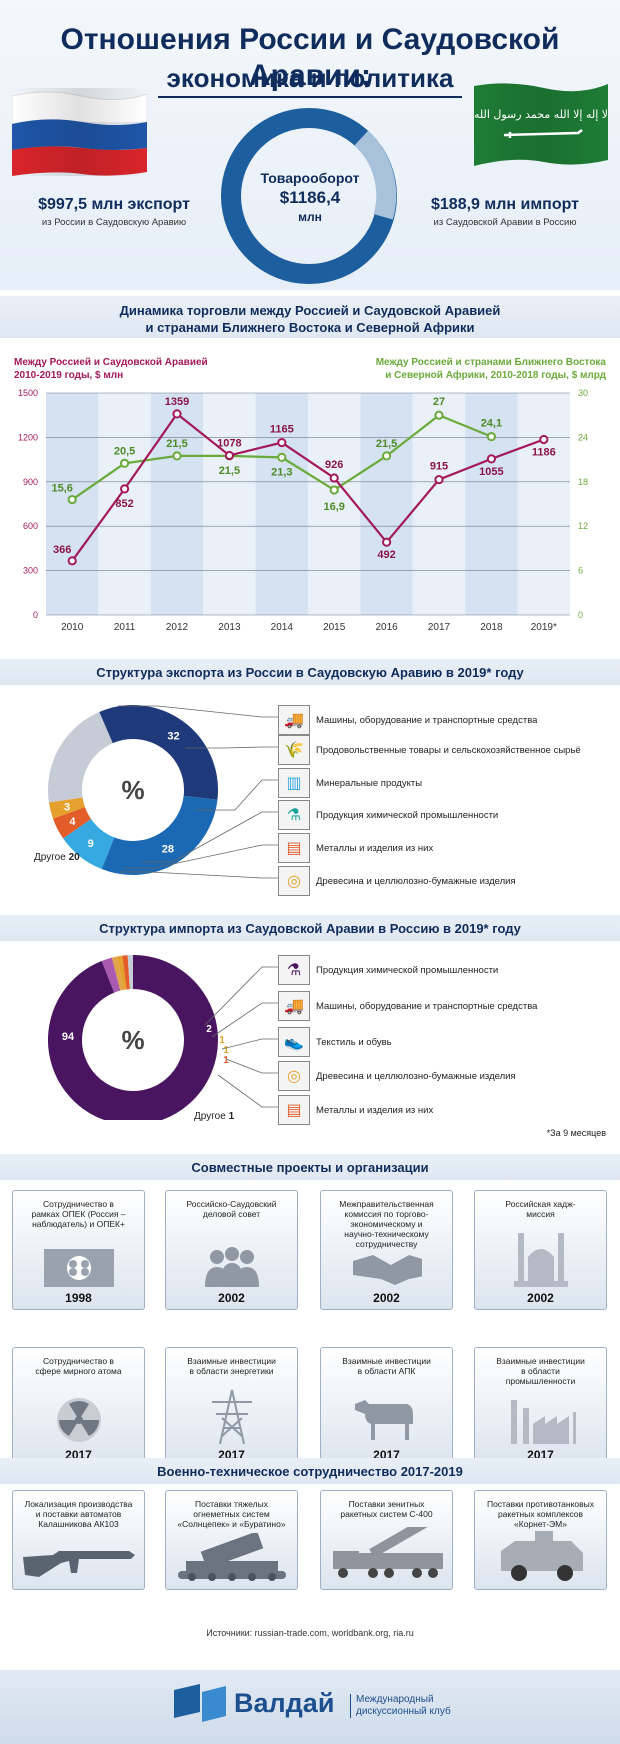 The width and height of the screenshot is (620, 1744). I want to click on projects-title-band, so click(310, 1167).